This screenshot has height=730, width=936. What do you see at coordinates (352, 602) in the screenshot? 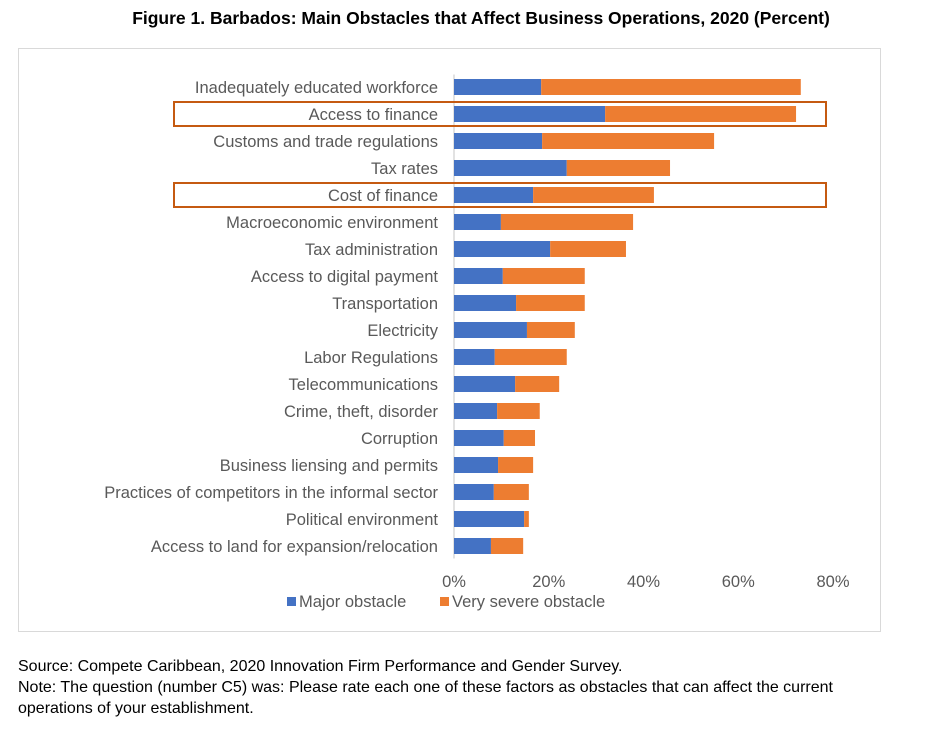
I see `legend-label-major-obstacle: Major obstacle` at bounding box center [352, 602].